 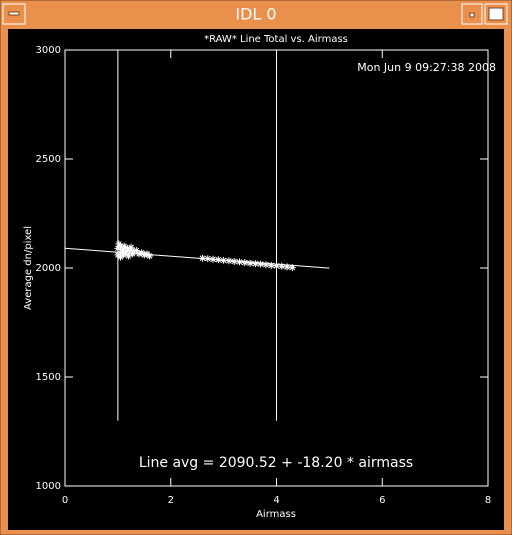 I want to click on y-tick-label: 2000, so click(x=48, y=268).